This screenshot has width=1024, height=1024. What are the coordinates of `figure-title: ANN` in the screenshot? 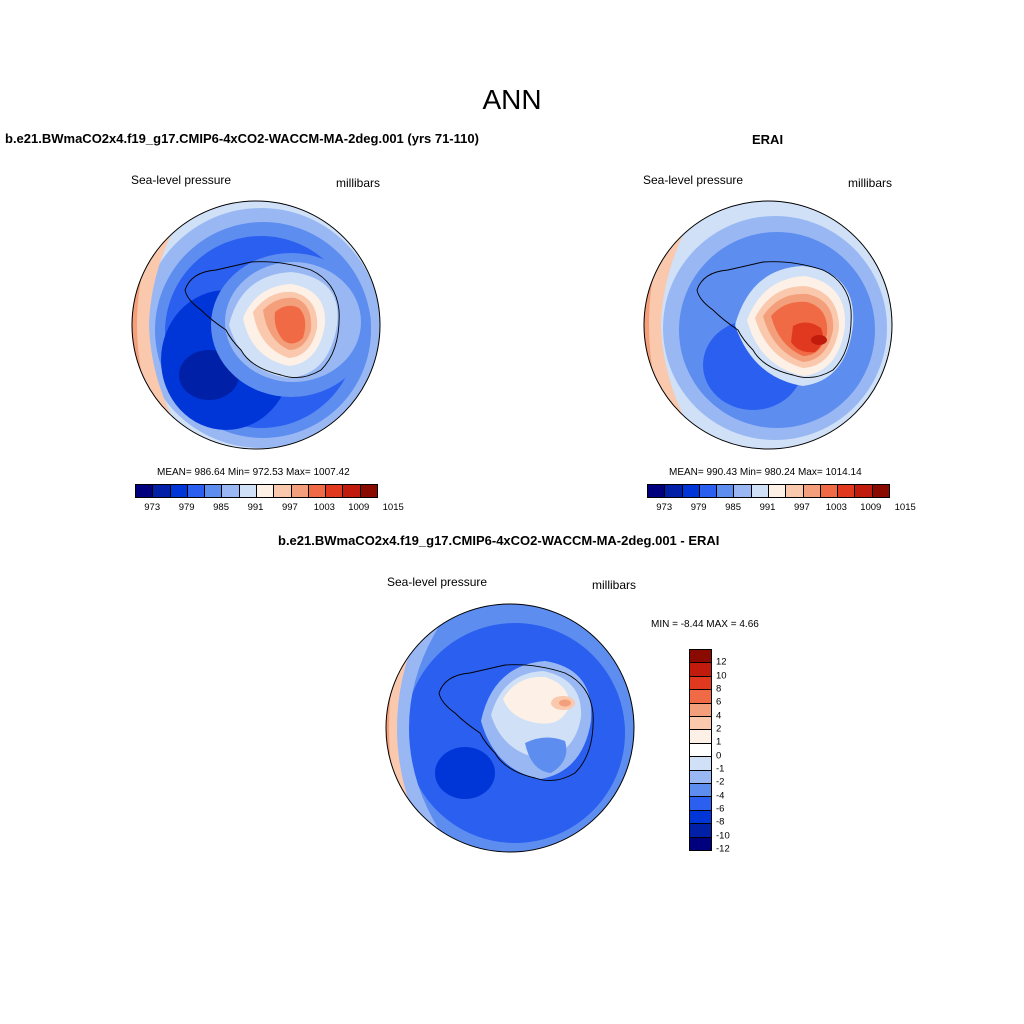 It's located at (512, 99).